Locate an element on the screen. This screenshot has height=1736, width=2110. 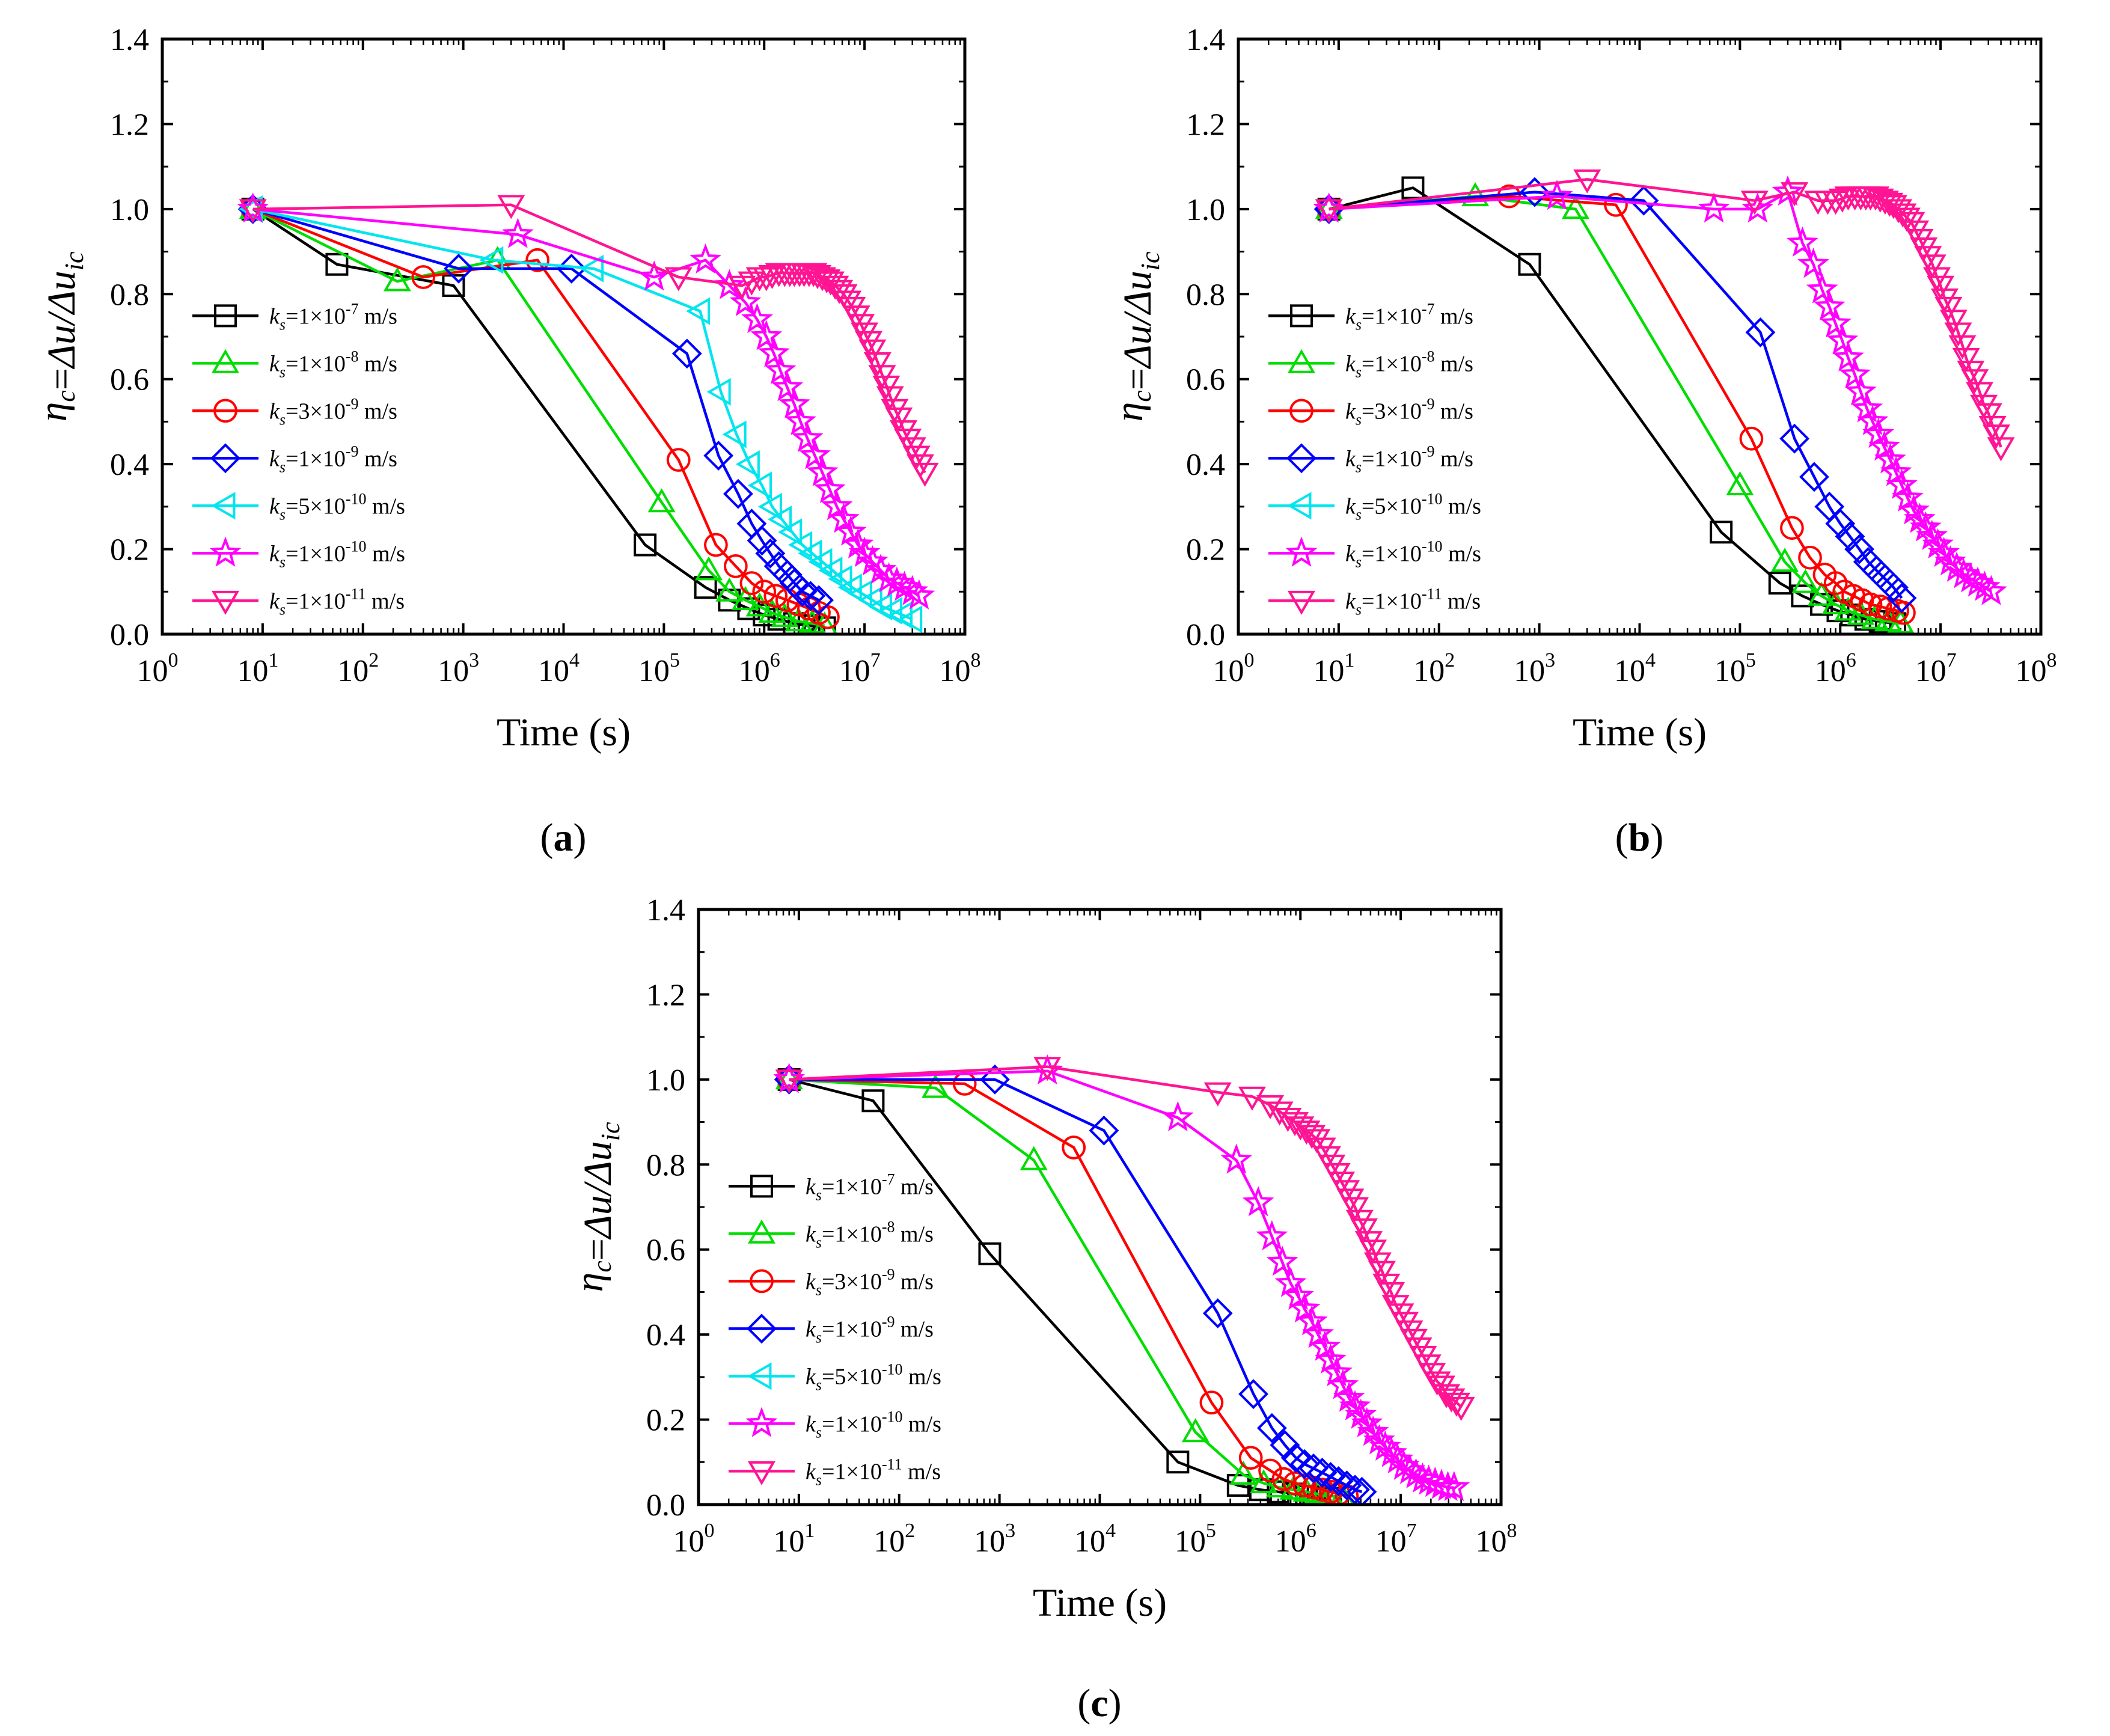
legend-entry: ks=1×10-10 m/s is located at coordinates (337, 553).